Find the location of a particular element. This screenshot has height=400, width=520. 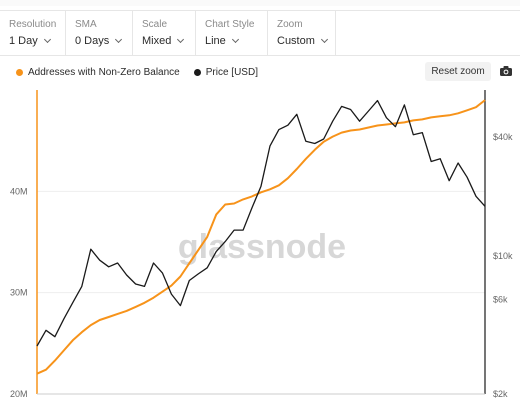

legend-dot-addresses is located at coordinates (19, 72).